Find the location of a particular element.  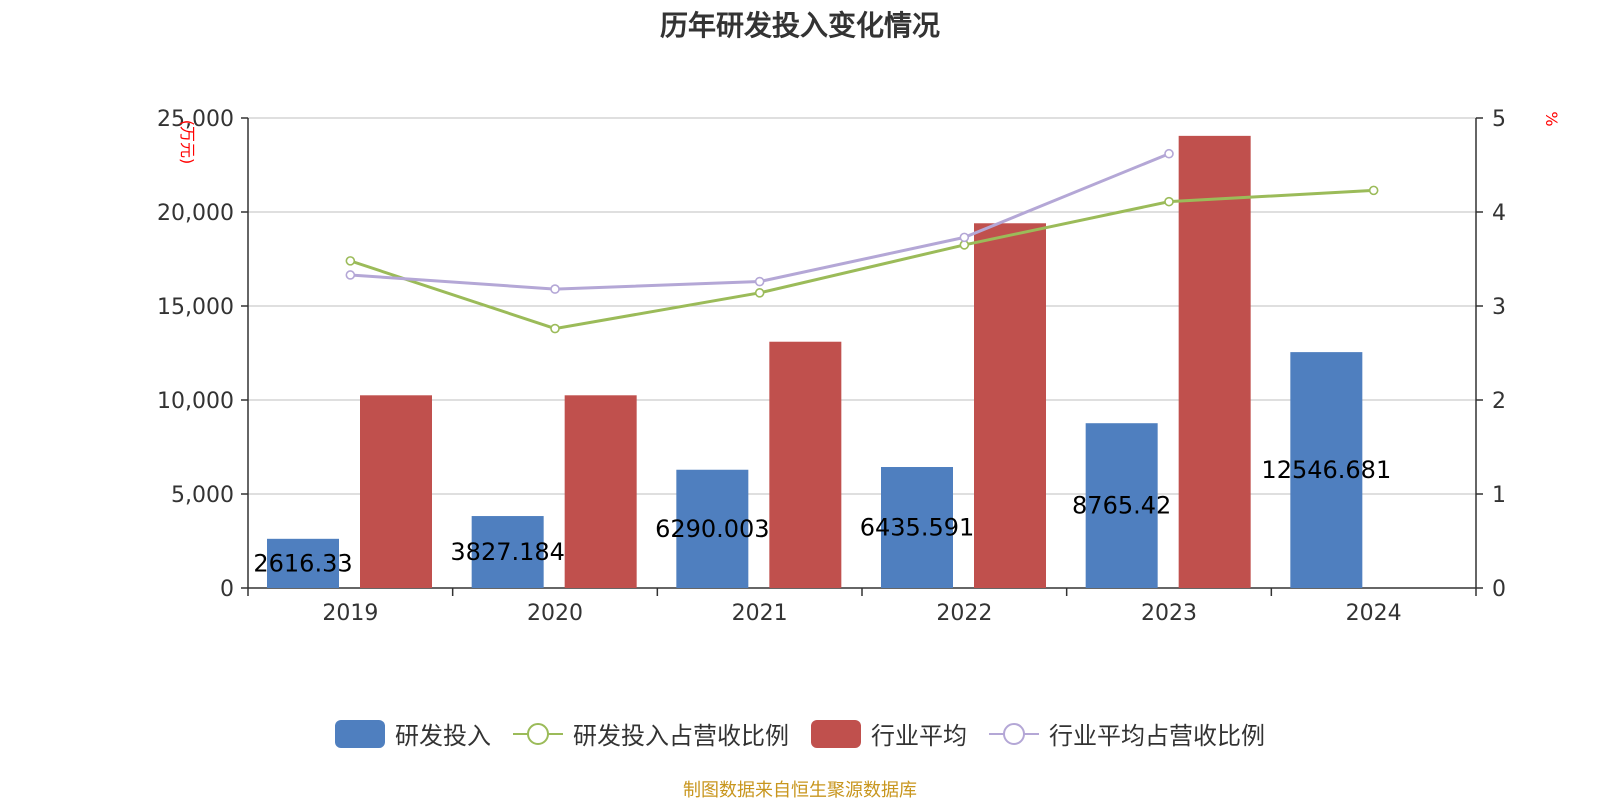

data-label: 3827.184 is located at coordinates (507, 552).